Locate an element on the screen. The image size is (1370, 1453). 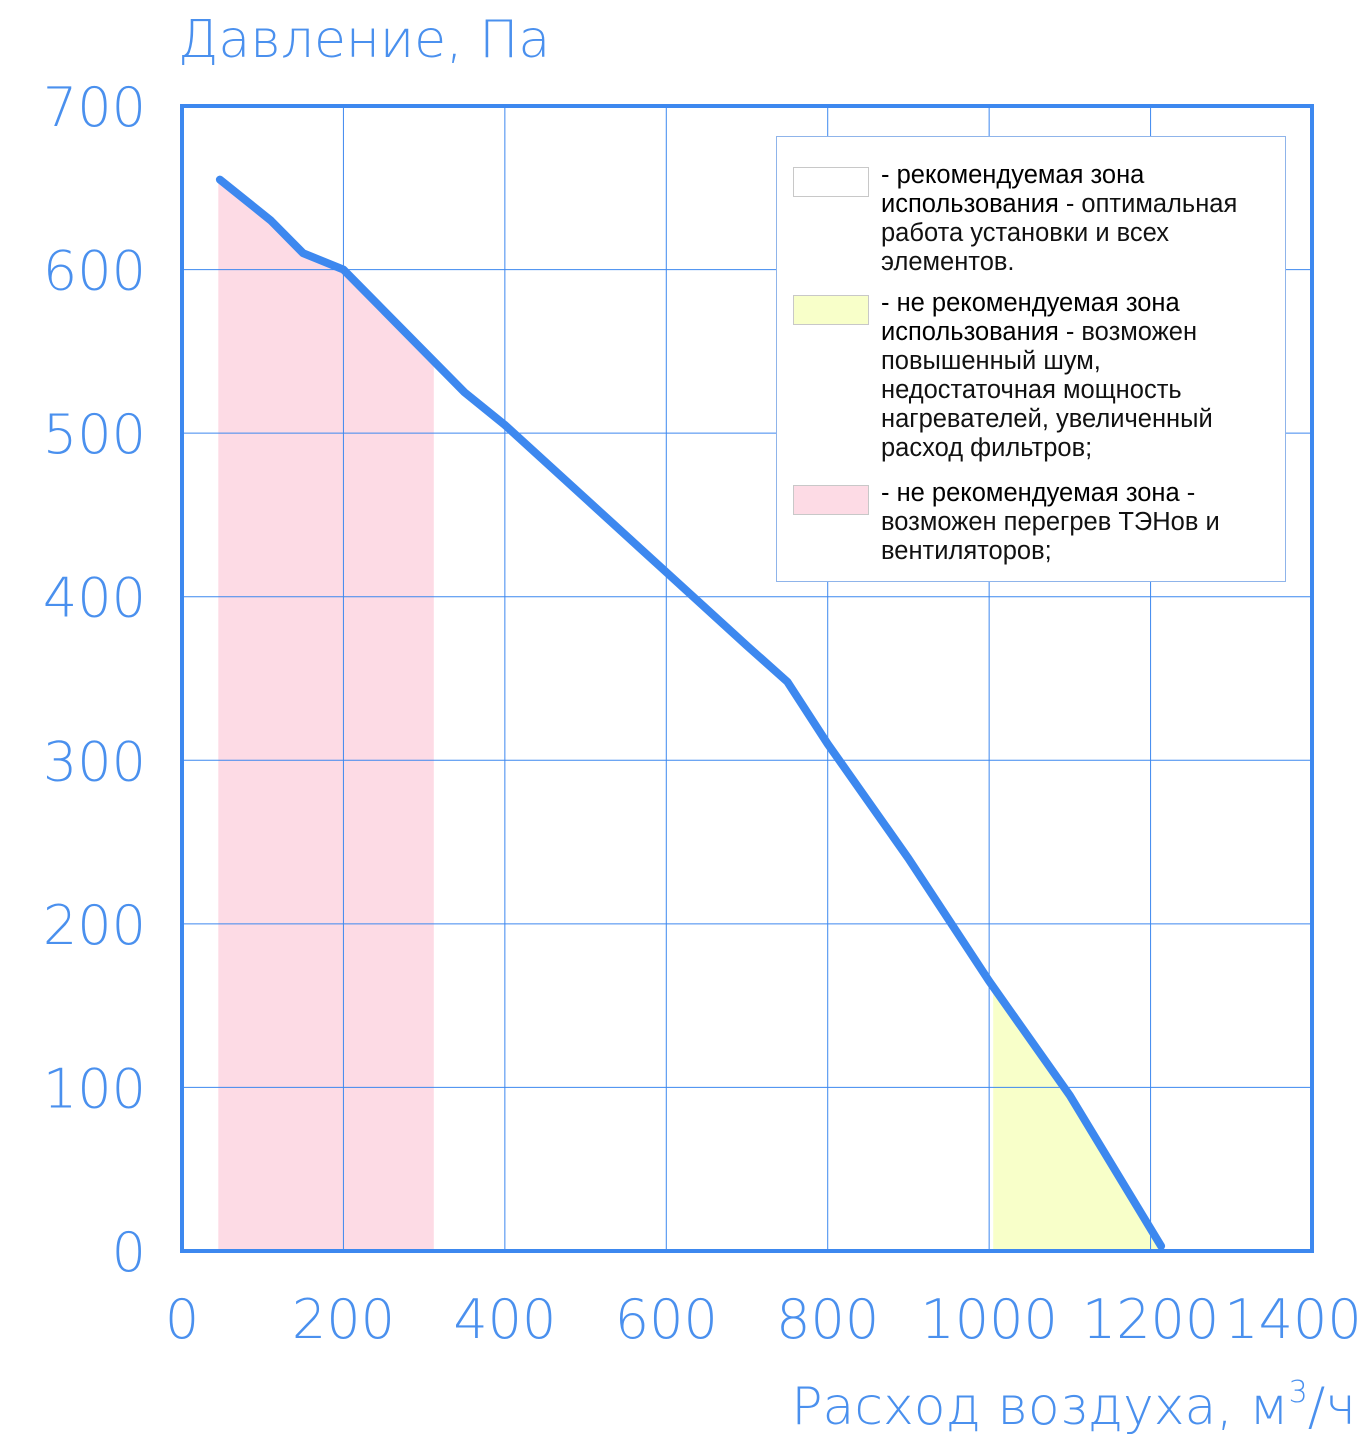
x-tick-label: 400 is located at coordinates (504, 1319).